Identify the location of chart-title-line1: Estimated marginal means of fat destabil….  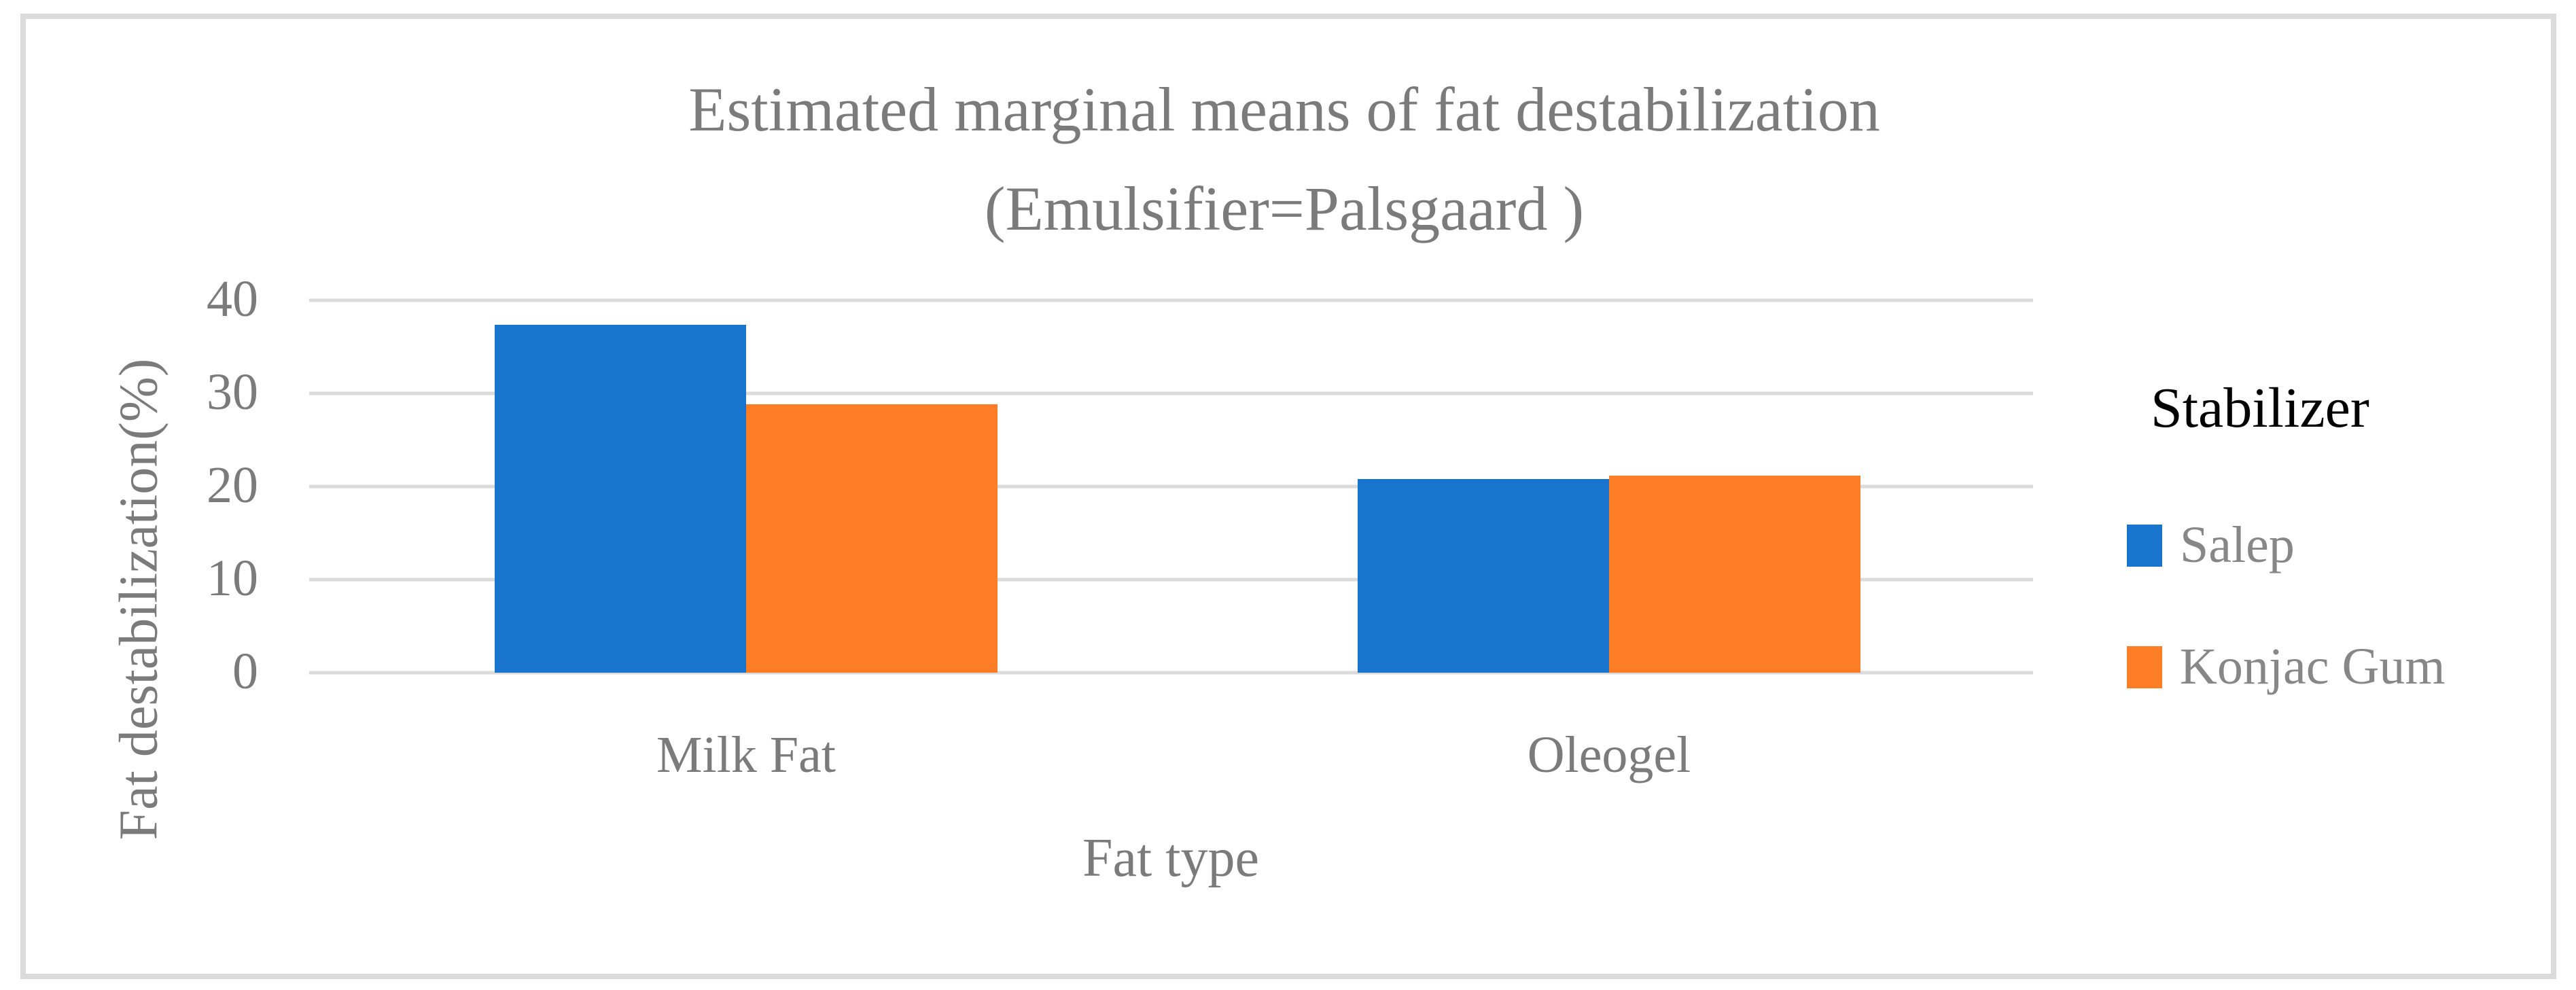
(1284, 109).